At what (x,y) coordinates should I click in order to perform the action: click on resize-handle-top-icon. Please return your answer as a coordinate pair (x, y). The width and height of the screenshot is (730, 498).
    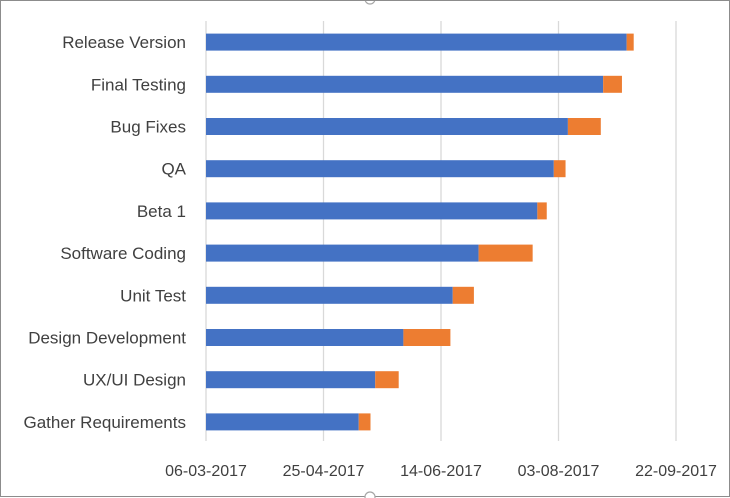
    Looking at the image, I should click on (370, 3).